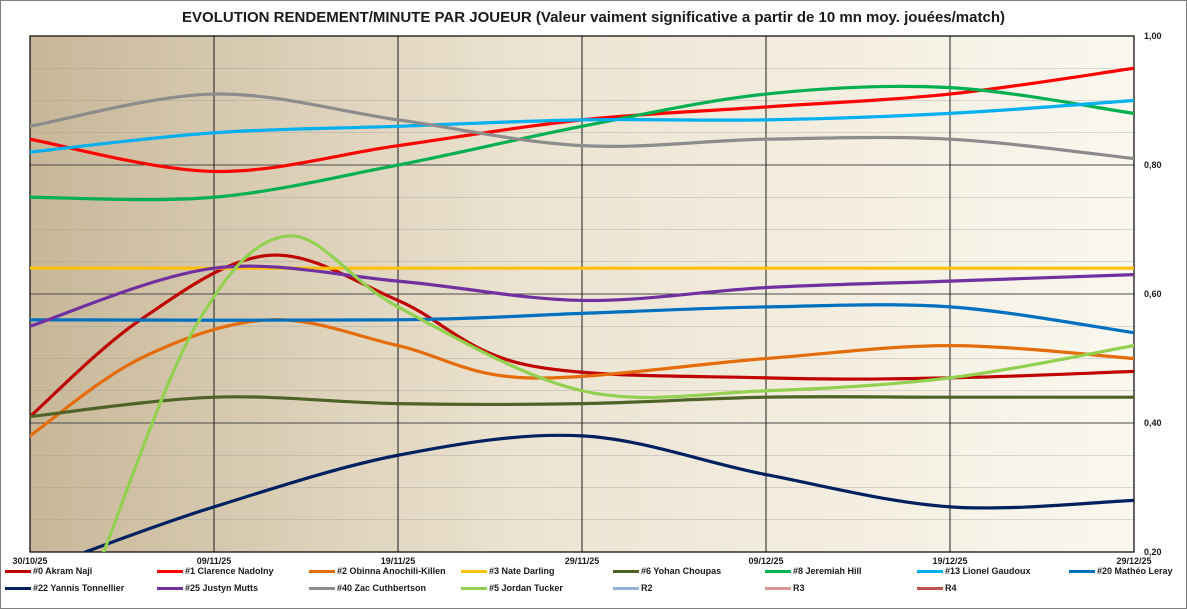 This screenshot has height=609, width=1187. What do you see at coordinates (398, 561) in the screenshot?
I see `x-tick-label: 19/11/25` at bounding box center [398, 561].